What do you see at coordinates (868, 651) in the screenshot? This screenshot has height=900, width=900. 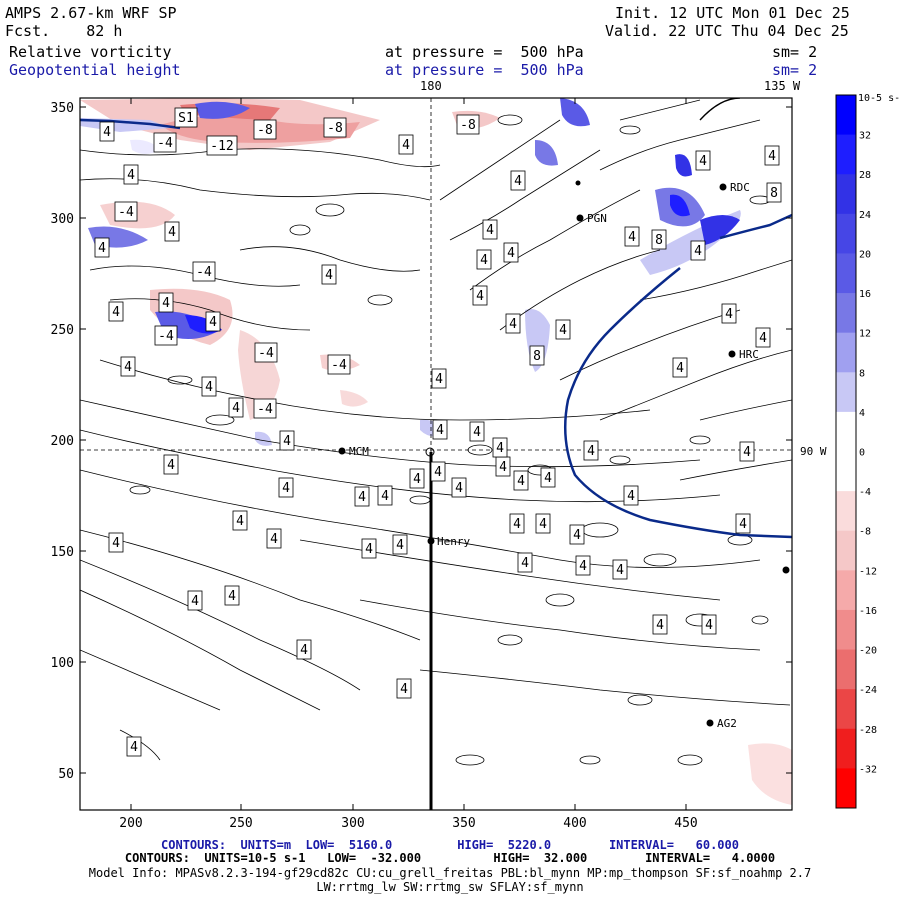 I see `colorbar-label: -20` at bounding box center [868, 651].